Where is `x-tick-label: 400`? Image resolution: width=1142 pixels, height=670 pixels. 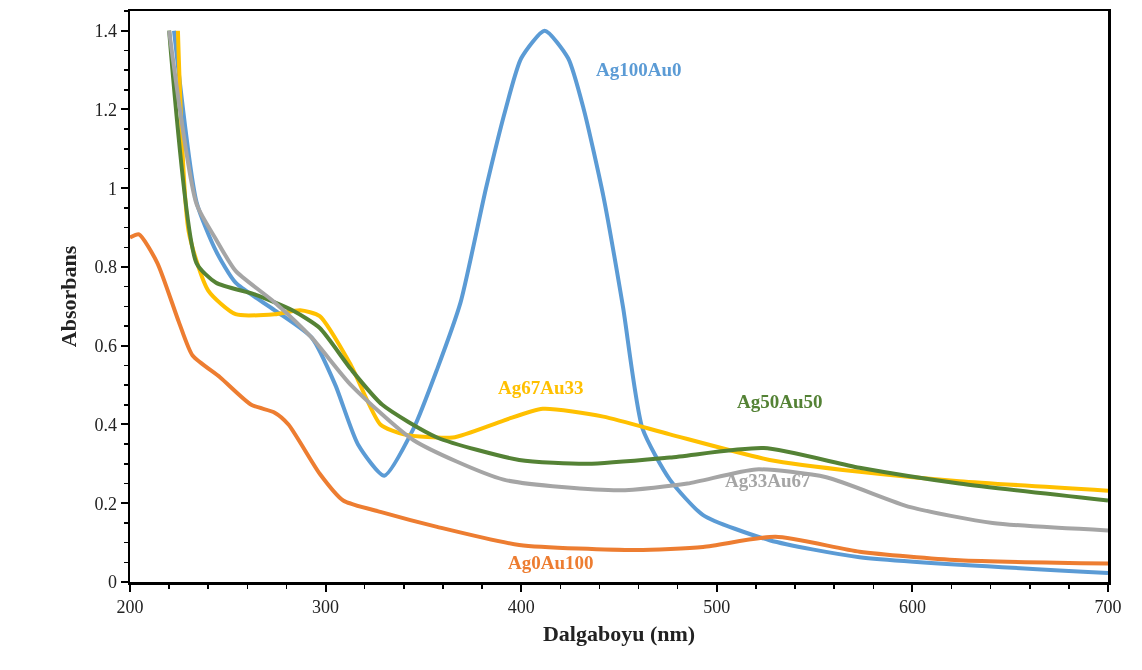
x-tick-label: 400 is located at coordinates (521, 607).